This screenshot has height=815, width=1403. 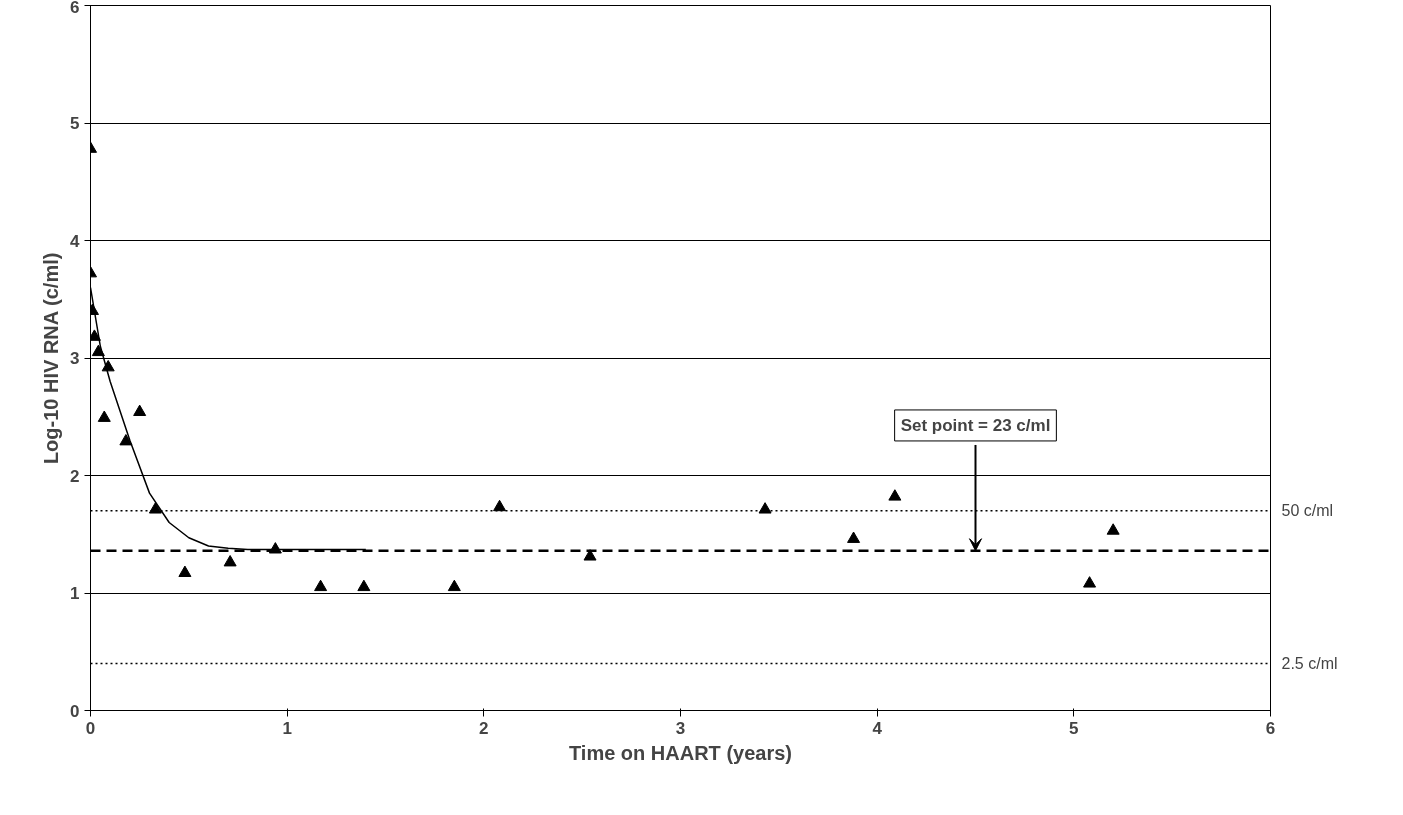 I want to click on y-tick-label: 6, so click(x=75, y=8).